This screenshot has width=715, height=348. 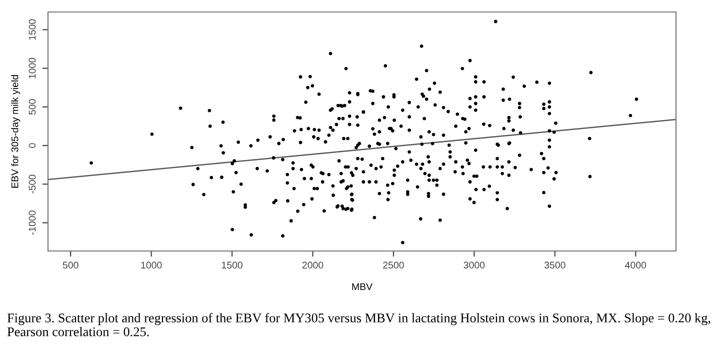 What do you see at coordinates (635, 265) in the screenshot?
I see `x-tick-label: 4000` at bounding box center [635, 265].